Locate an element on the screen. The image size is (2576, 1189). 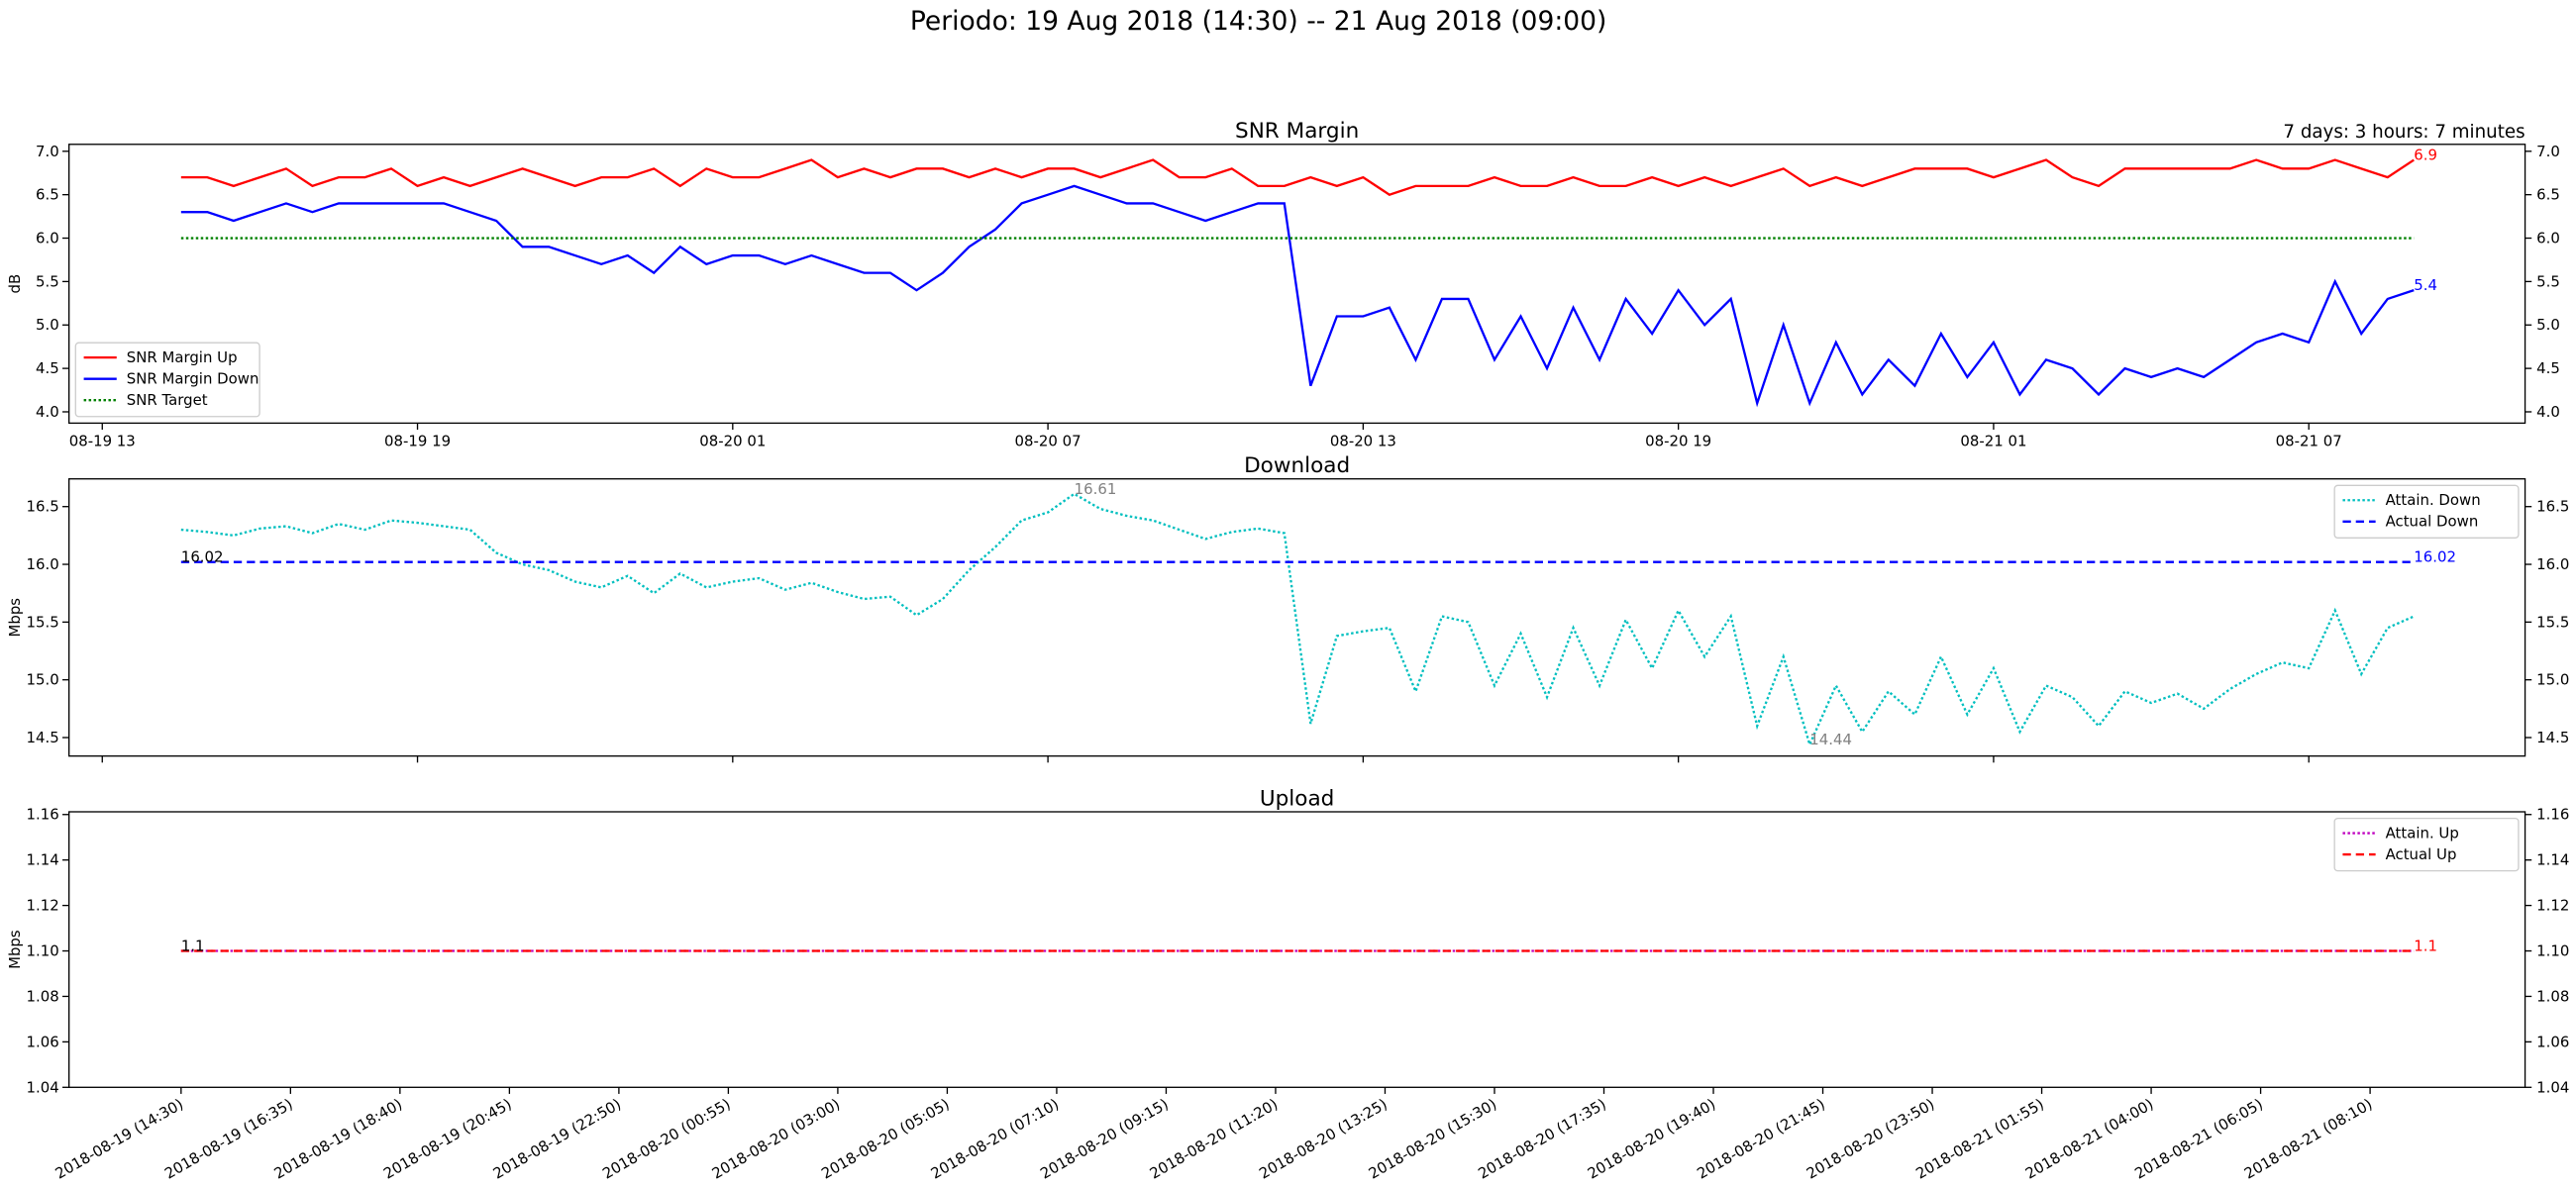
y2-tick-label: 1.16 is located at coordinates (2552, 815).